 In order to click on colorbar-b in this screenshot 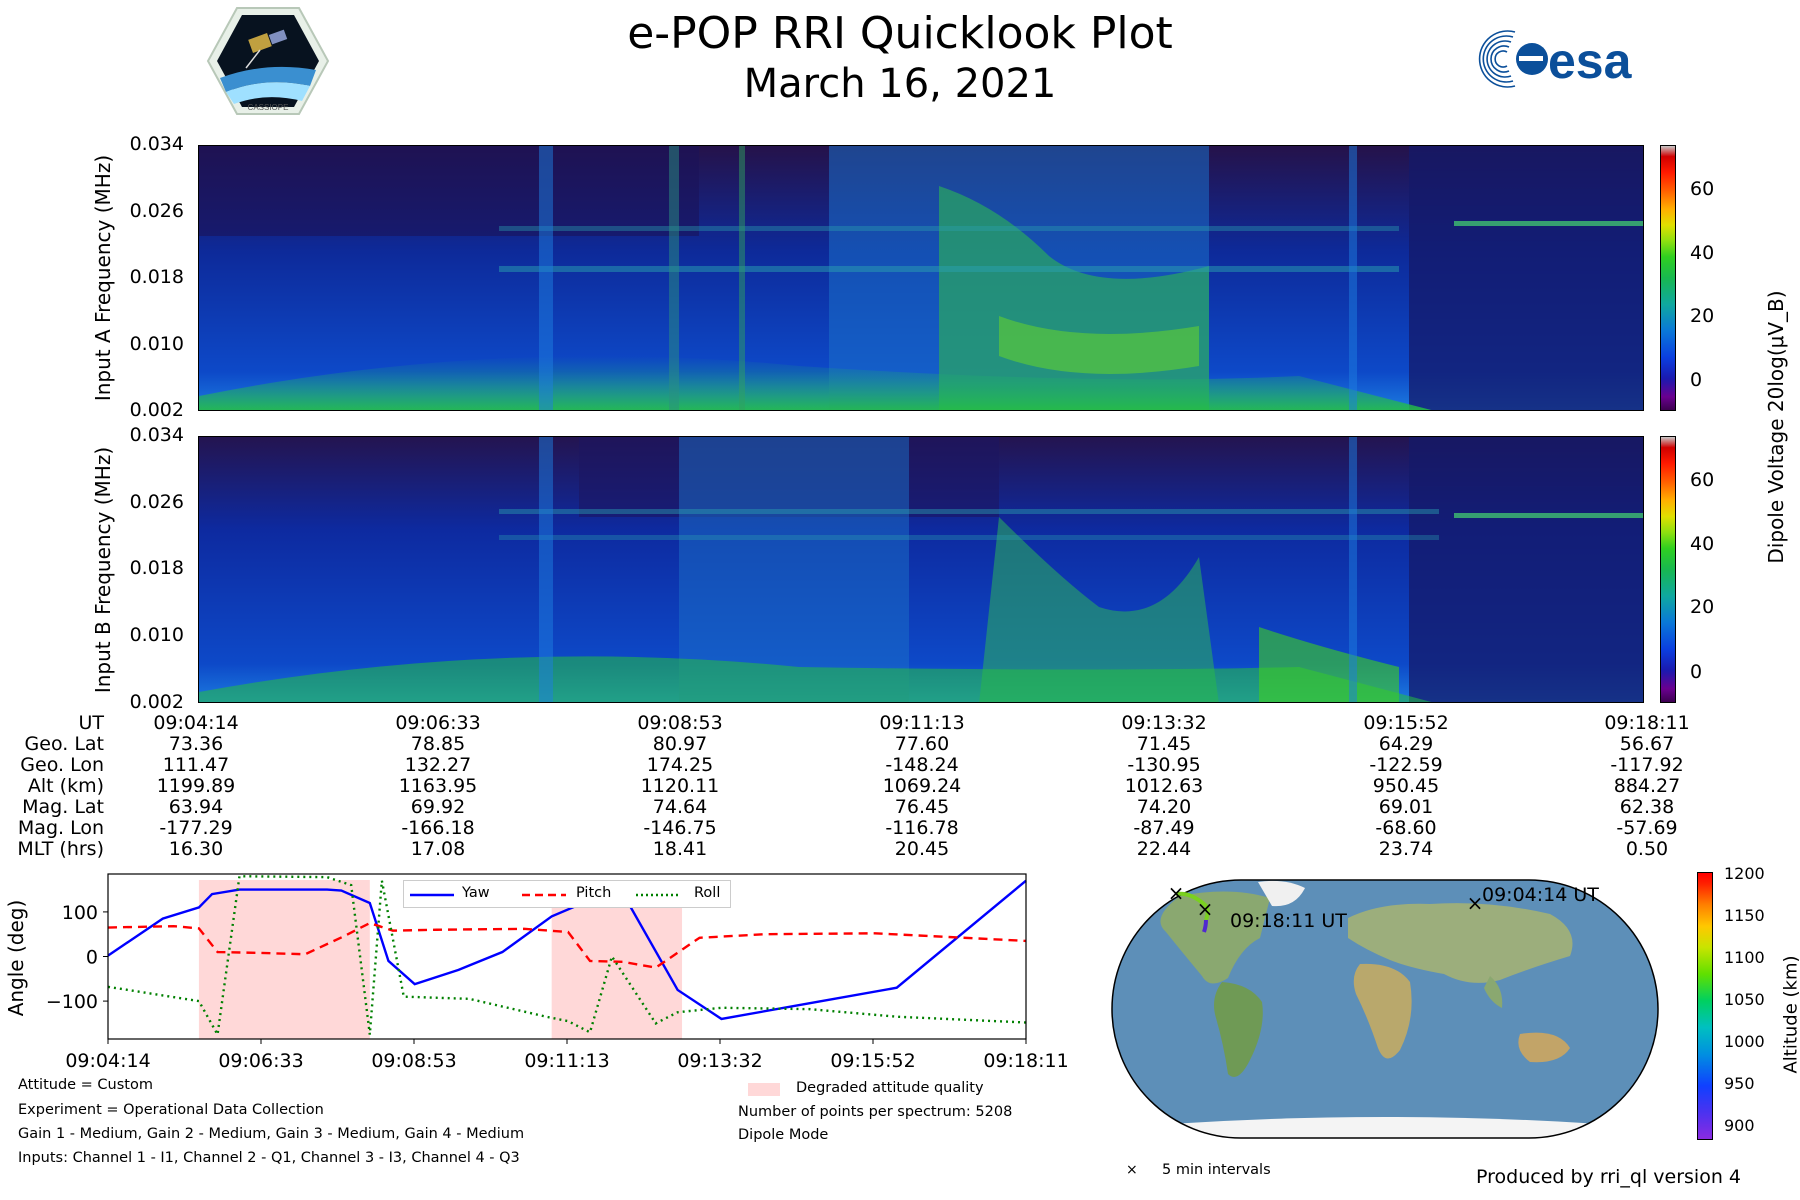, I will do `click(1668, 569)`.